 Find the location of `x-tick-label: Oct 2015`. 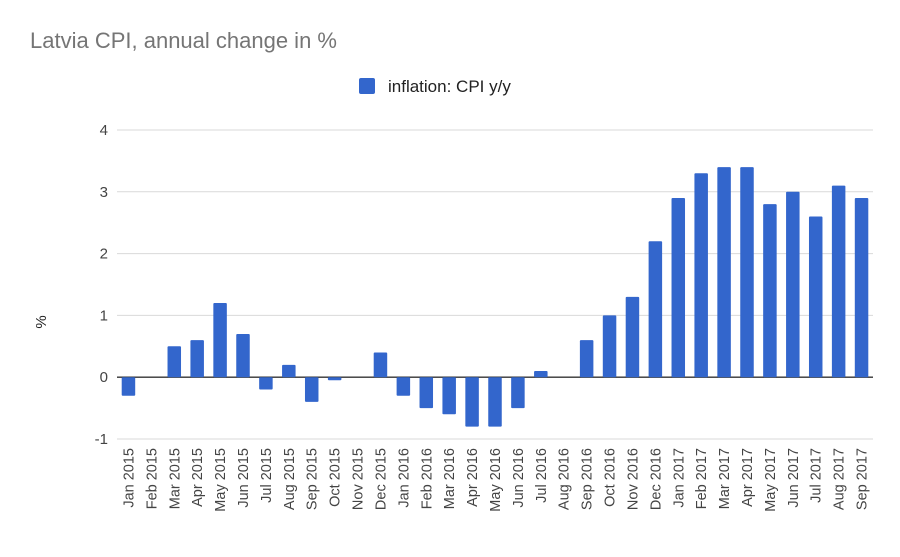

x-tick-label: Oct 2015 is located at coordinates (336, 477).